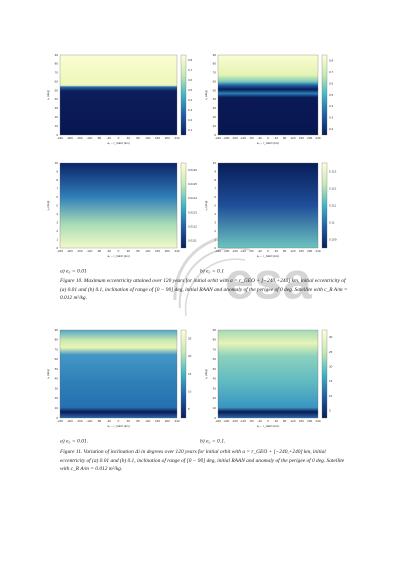 Image resolution: width=400 pixels, height=566 pixels. What do you see at coordinates (332, 222) in the screenshot?
I see `colorbar-tick-label: 0.11` at bounding box center [332, 222].